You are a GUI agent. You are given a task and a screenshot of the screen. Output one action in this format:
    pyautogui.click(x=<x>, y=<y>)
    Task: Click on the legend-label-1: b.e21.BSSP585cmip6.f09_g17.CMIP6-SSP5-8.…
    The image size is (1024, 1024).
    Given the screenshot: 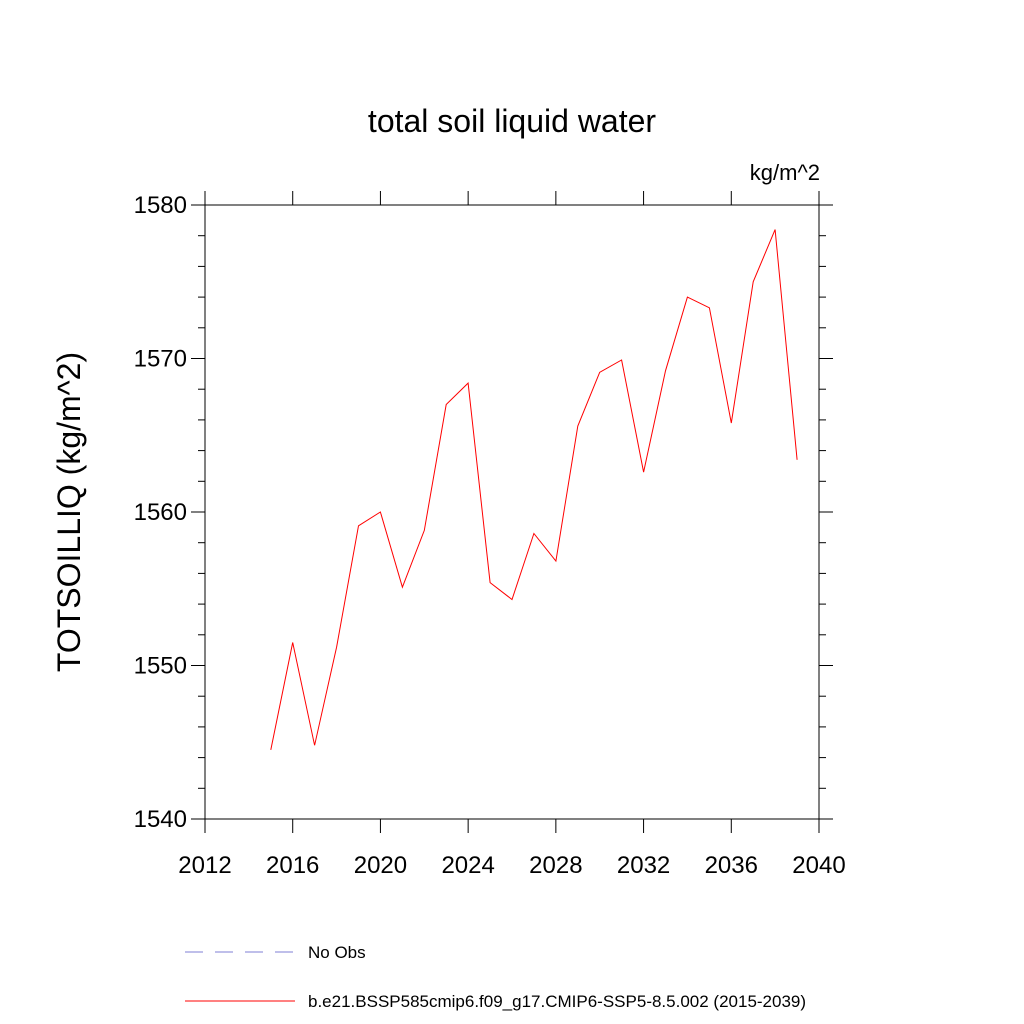 What is the action you would take?
    pyautogui.click(x=557, y=1001)
    